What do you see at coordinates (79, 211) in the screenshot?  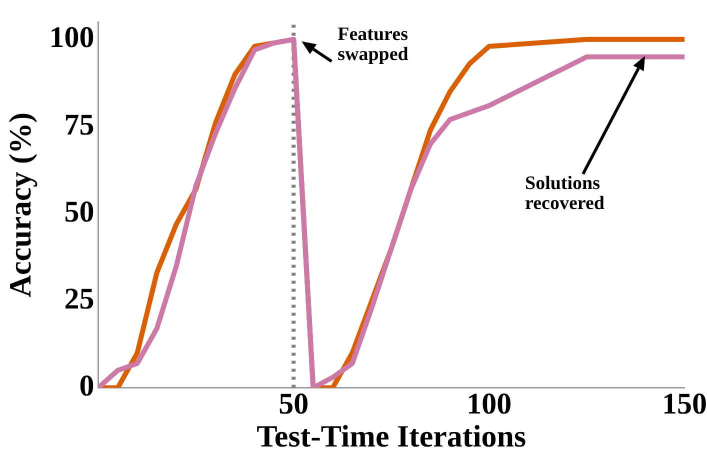 I see `y-tick-label: 50` at bounding box center [79, 211].